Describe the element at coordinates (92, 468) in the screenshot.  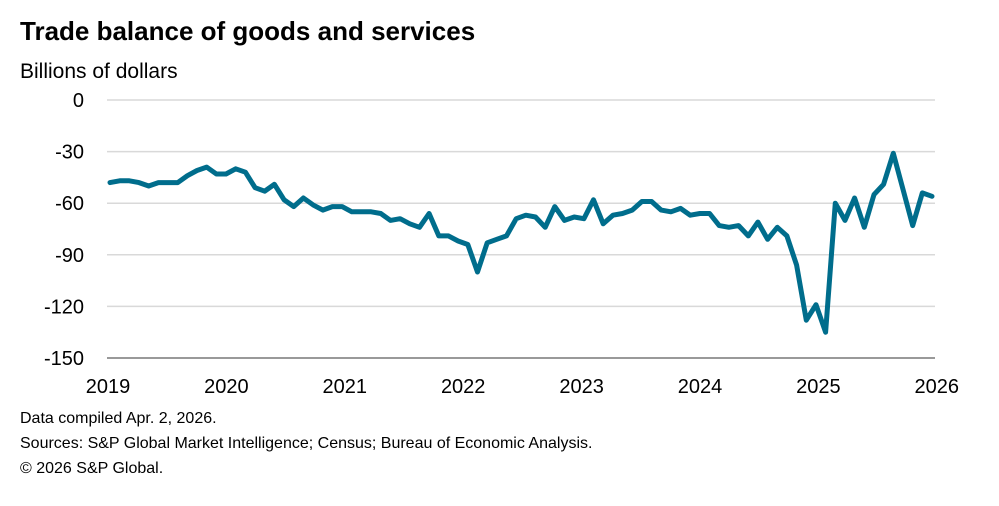
I see `copyright-note: © 2026 S&P Global.` at that location.